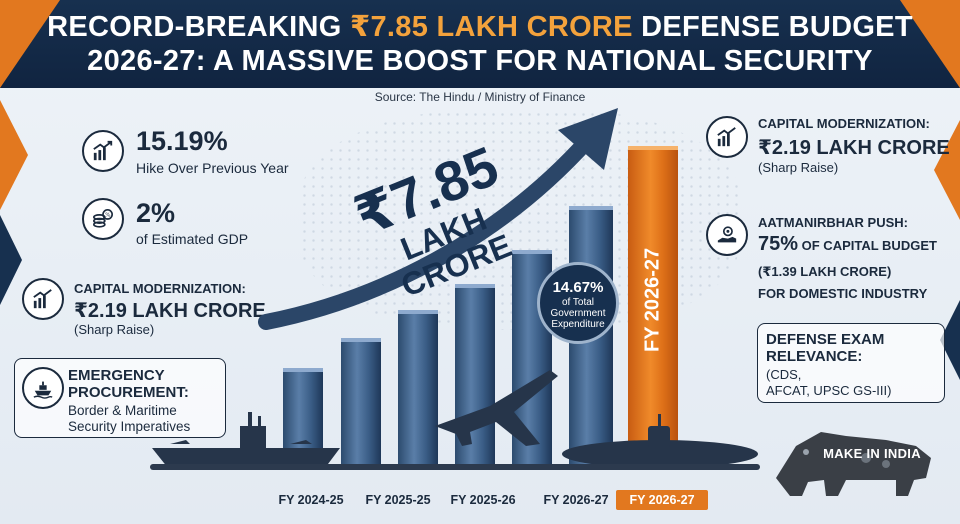 This screenshot has width=960, height=524. What do you see at coordinates (483, 500) in the screenshot?
I see `tick-label: FY 2025-26` at bounding box center [483, 500].